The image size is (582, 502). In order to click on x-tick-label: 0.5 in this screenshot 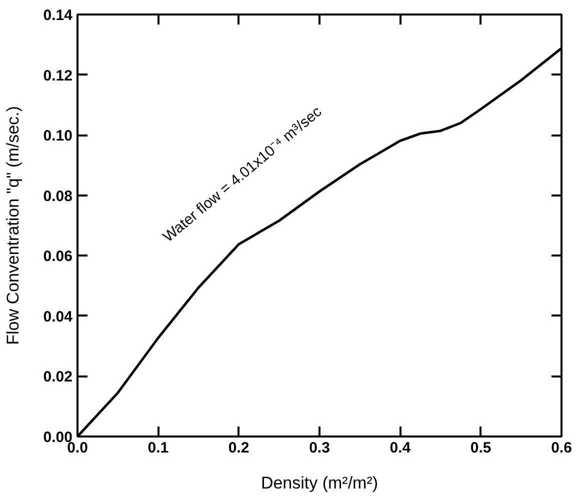, I will do `click(481, 448)`.